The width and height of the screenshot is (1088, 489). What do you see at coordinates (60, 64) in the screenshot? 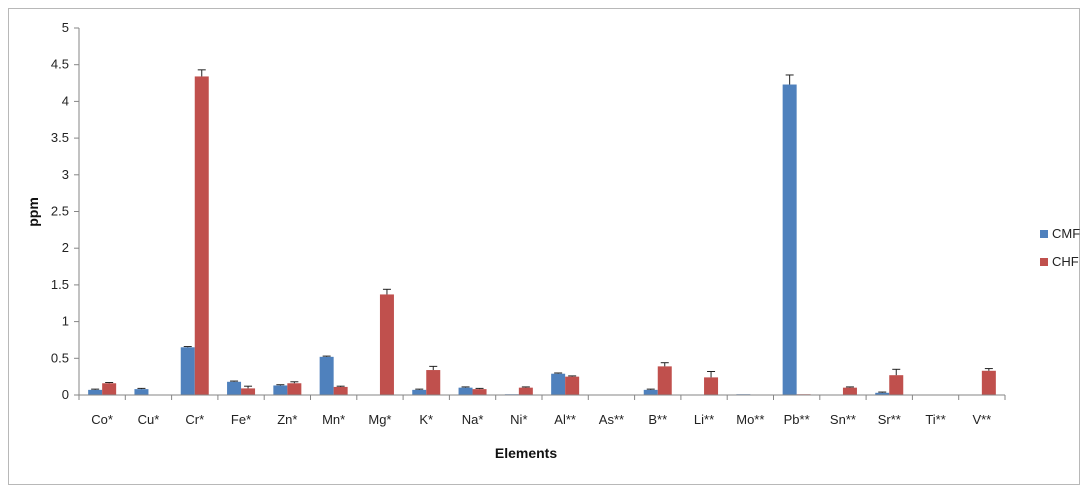
I see `y-tick-label: 4.5` at bounding box center [60, 64].